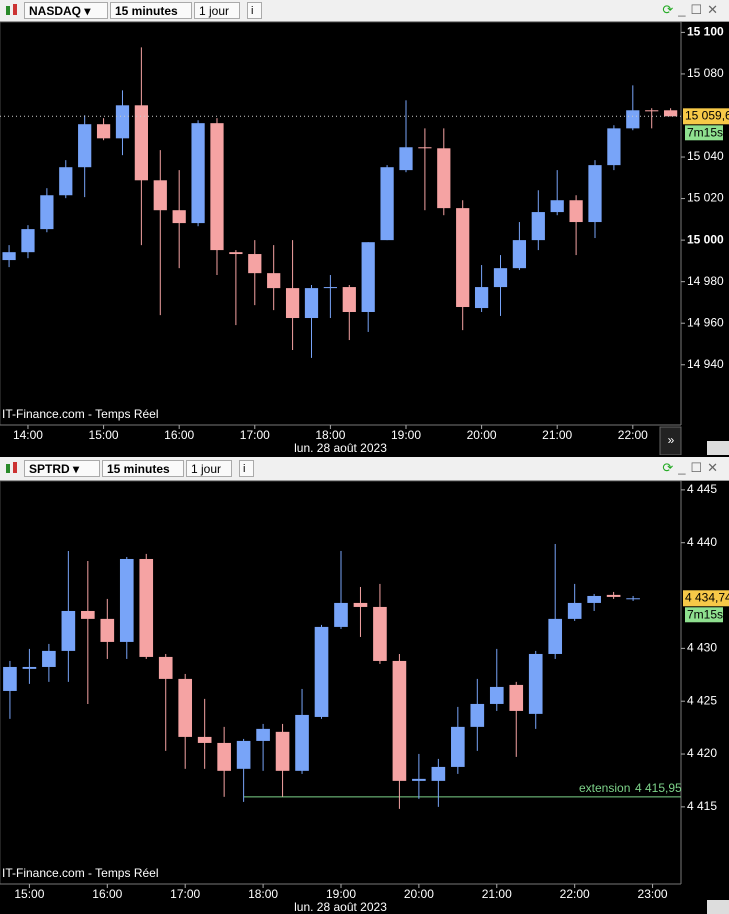  I want to click on symbol-select: NASDAQ ▾, so click(66, 10).